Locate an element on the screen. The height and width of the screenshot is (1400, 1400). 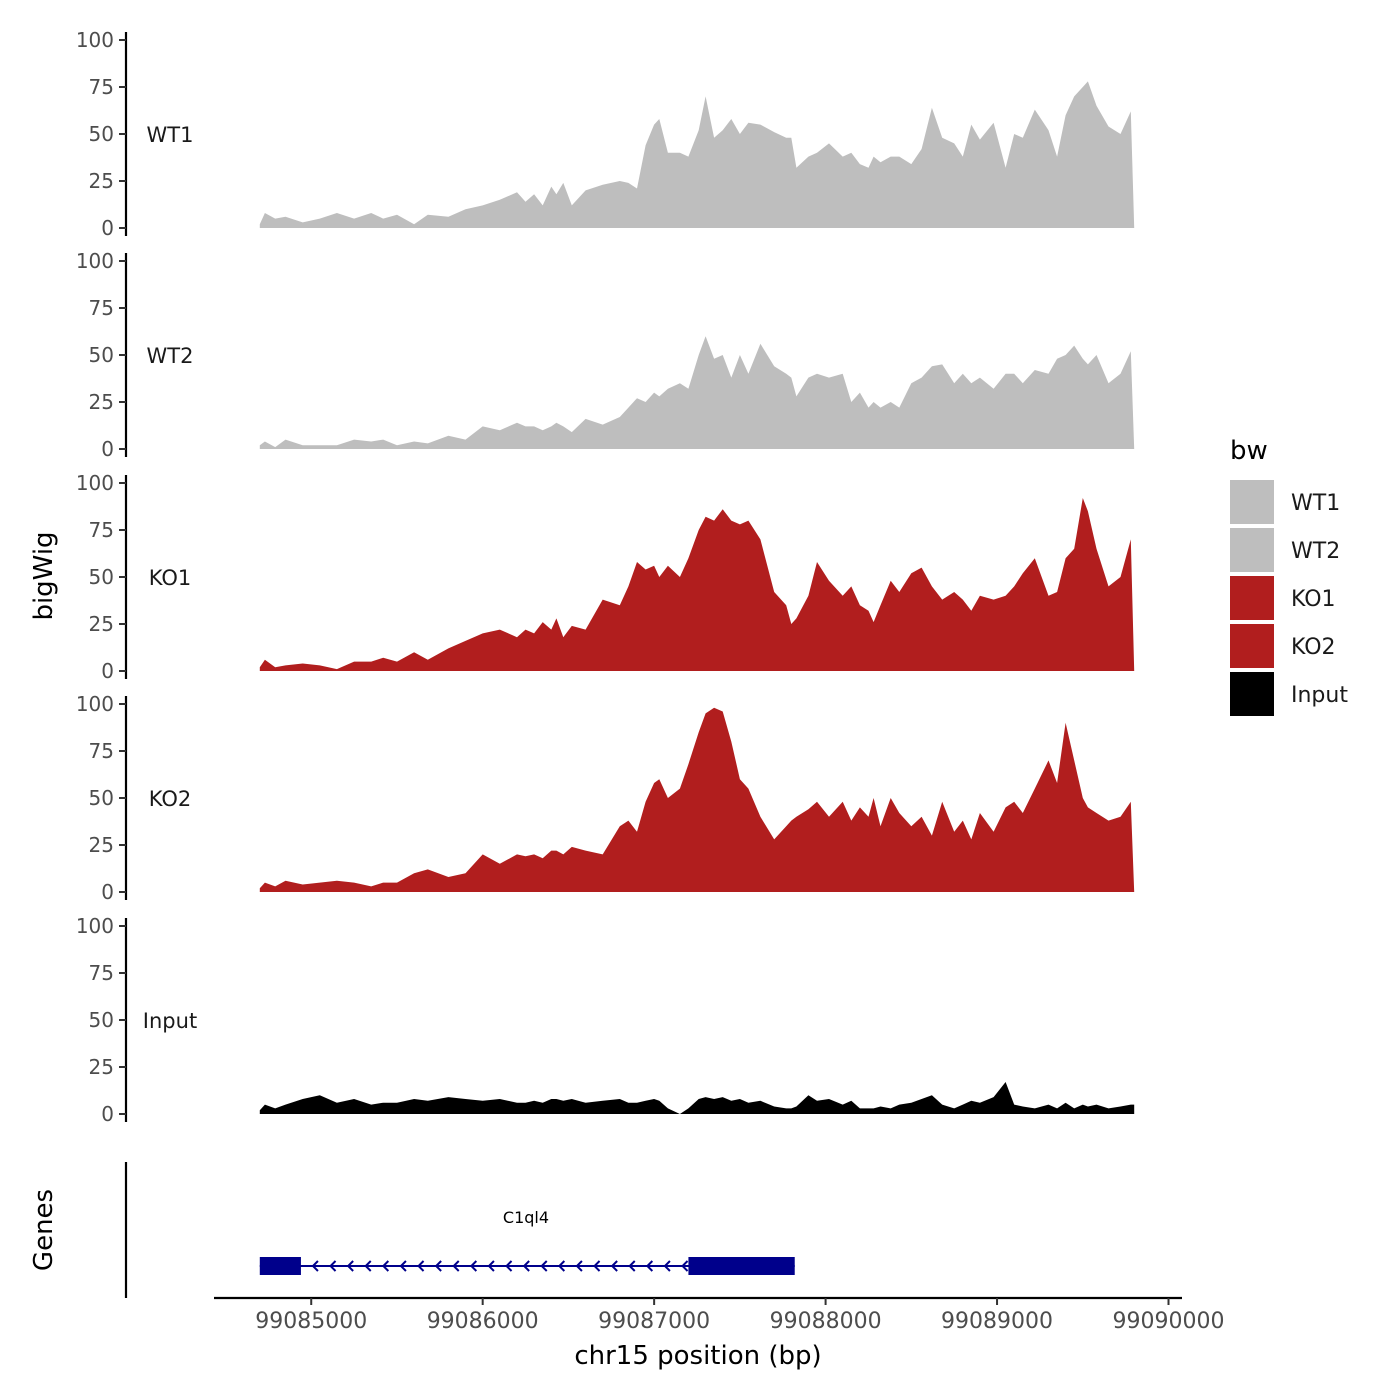
track-wt2: 0 25 50 75 100 WT2 is located at coordinates (605, 355).